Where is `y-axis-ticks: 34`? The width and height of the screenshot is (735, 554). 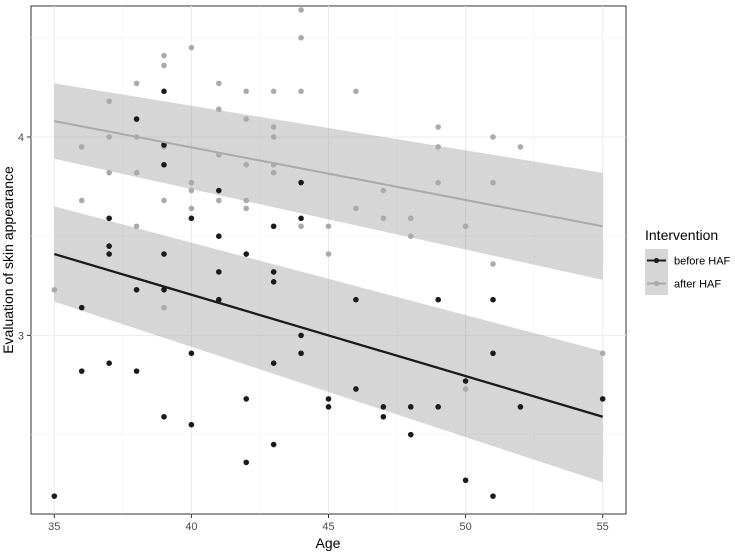
y-axis-ticks: 34 is located at coordinates (24, 237).